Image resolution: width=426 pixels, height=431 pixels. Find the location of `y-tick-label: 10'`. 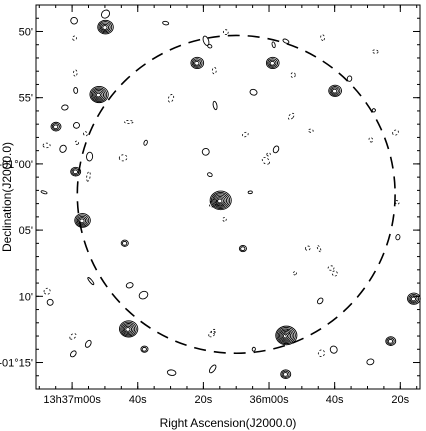

y-tick-label: 10' is located at coordinates (26, 297).